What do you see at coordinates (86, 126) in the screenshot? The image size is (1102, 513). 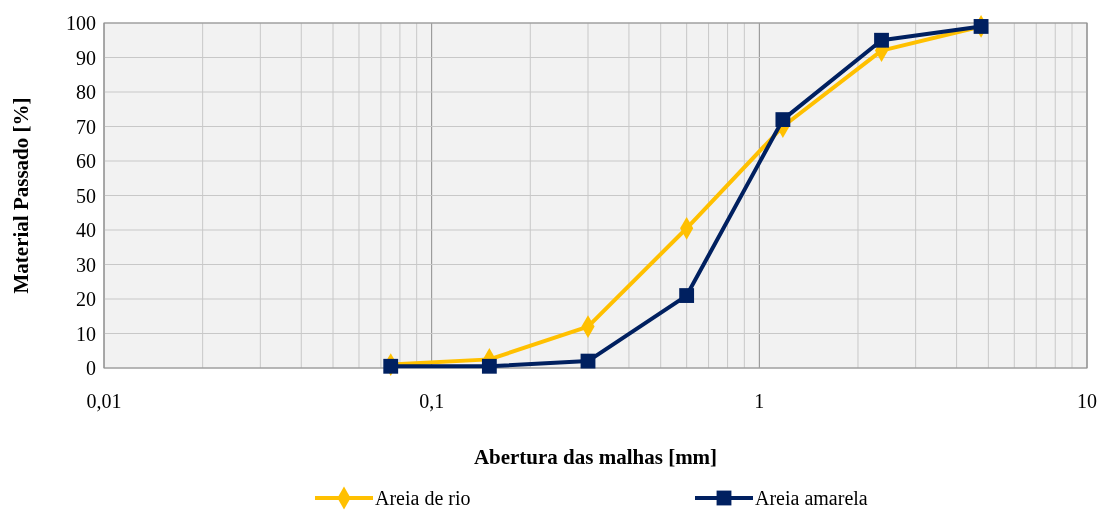 I see `y-tick-label: 70` at bounding box center [86, 126].